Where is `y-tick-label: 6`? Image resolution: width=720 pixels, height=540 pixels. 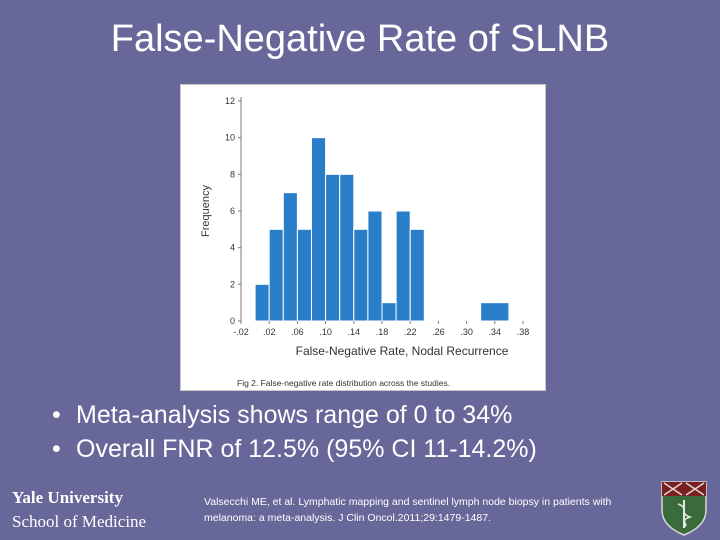
y-tick-label: 6 is located at coordinates (232, 211).